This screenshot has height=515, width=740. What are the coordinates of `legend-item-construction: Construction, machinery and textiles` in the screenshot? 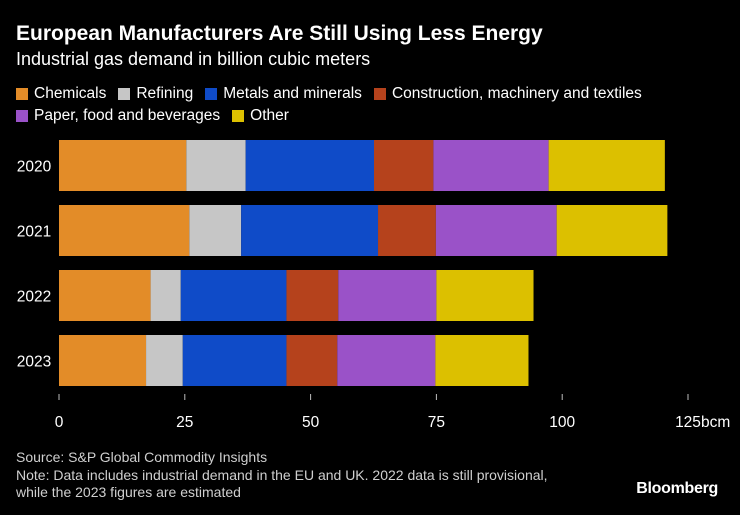 It's located at (507, 94).